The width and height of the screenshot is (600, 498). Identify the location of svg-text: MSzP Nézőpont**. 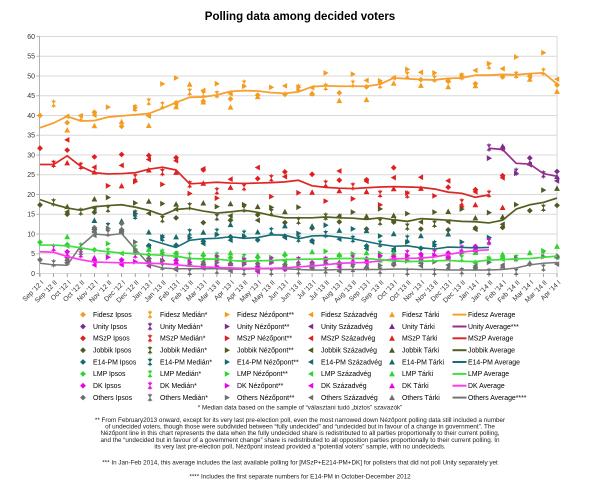
(264, 339).